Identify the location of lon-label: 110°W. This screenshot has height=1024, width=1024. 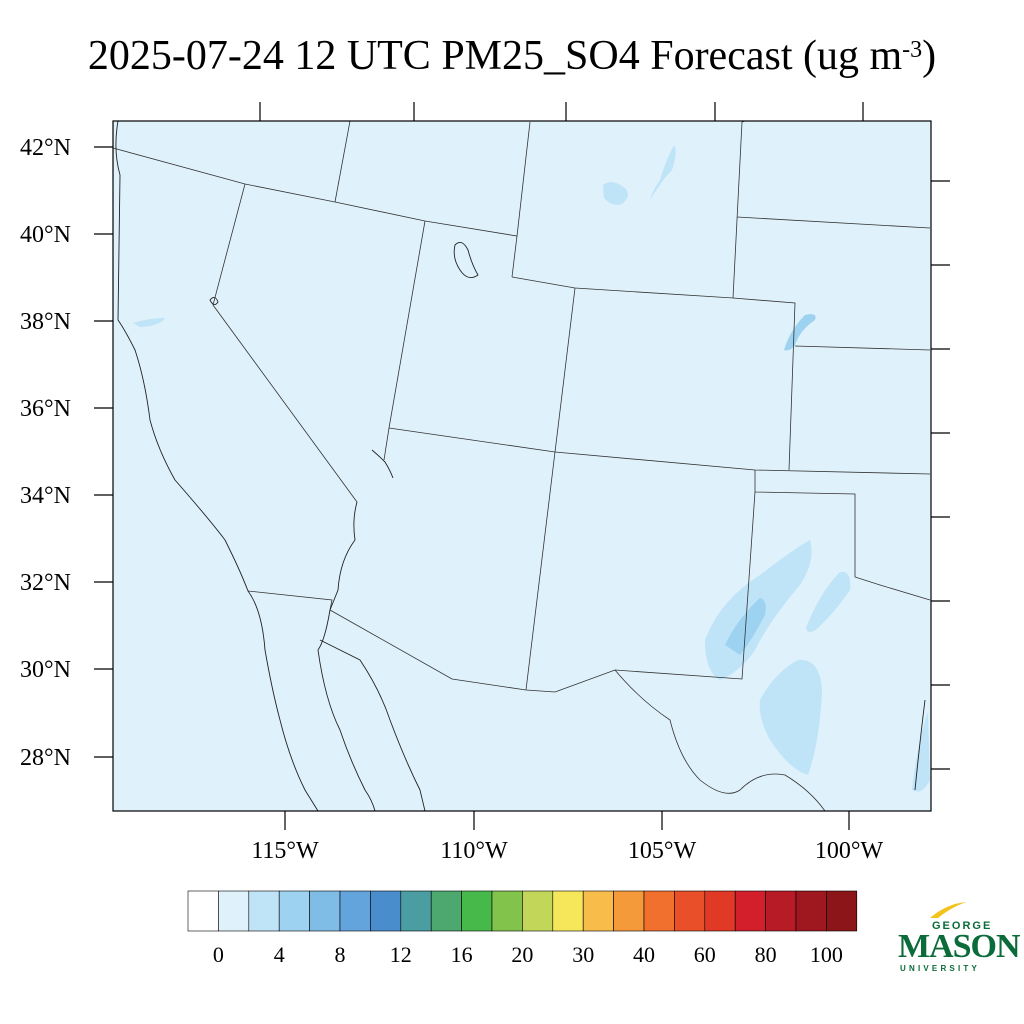
(474, 851).